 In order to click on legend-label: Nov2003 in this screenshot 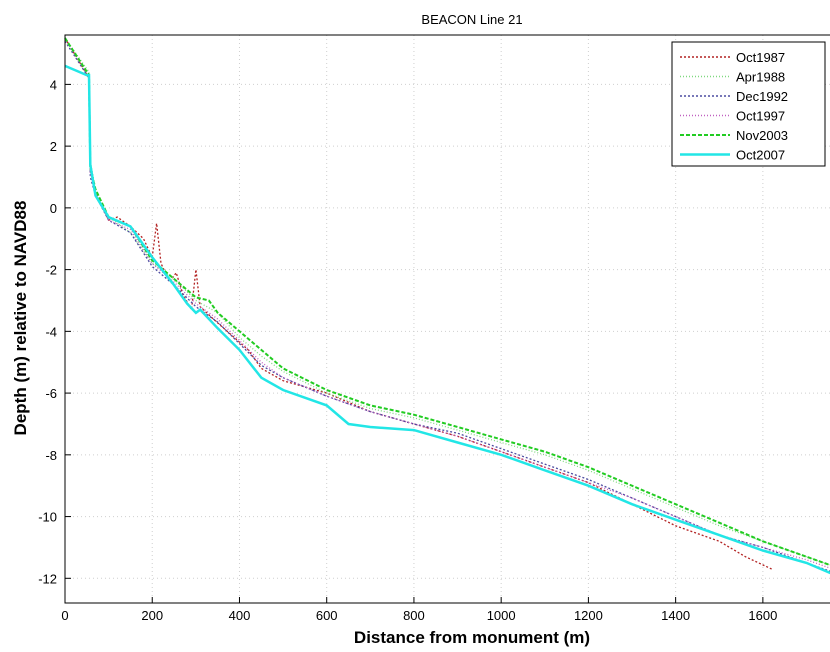, I will do `click(762, 135)`.